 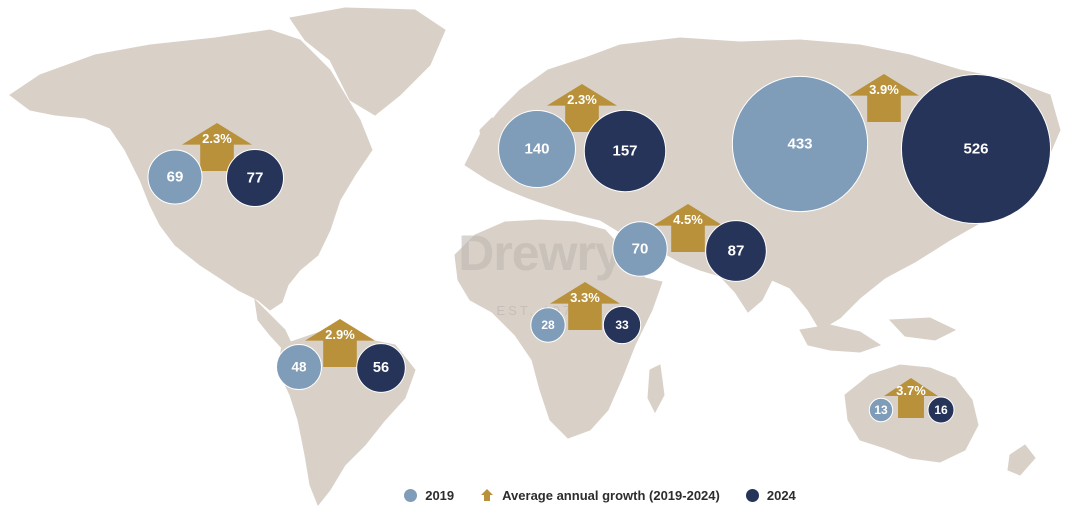 What do you see at coordinates (440, 495) in the screenshot?
I see `legend-2019-label: 2019` at bounding box center [440, 495].